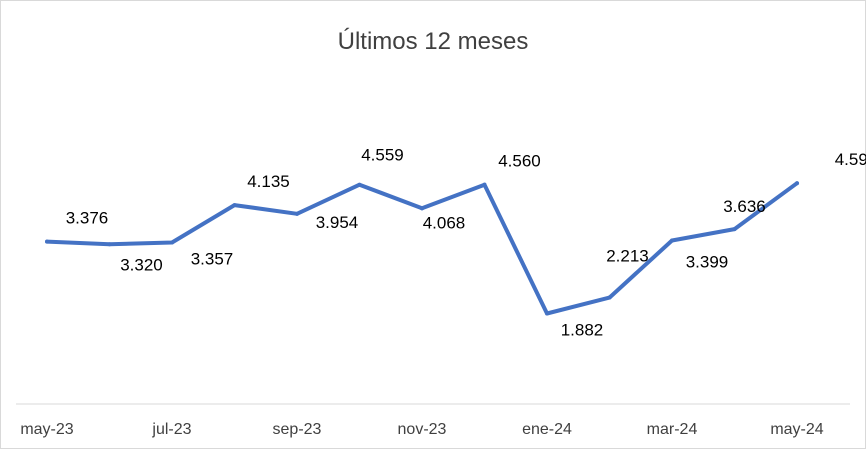  Describe the element at coordinates (212, 259) in the screenshot. I see `data-label: 3.357` at that location.